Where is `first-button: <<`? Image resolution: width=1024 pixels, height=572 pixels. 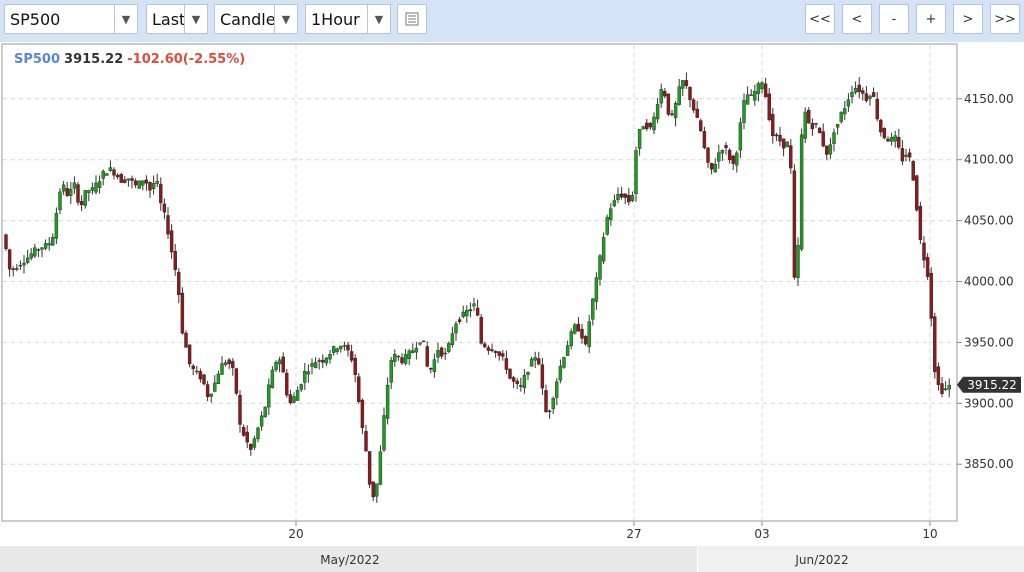 first-button: << is located at coordinates (820, 19).